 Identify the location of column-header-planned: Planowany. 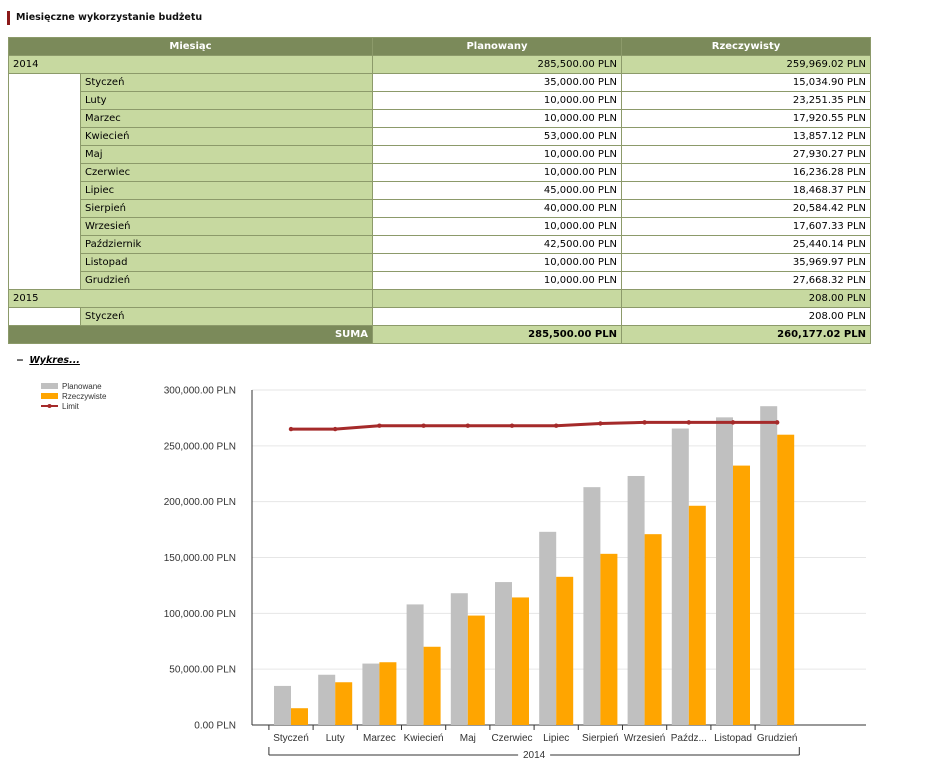
(497, 46).